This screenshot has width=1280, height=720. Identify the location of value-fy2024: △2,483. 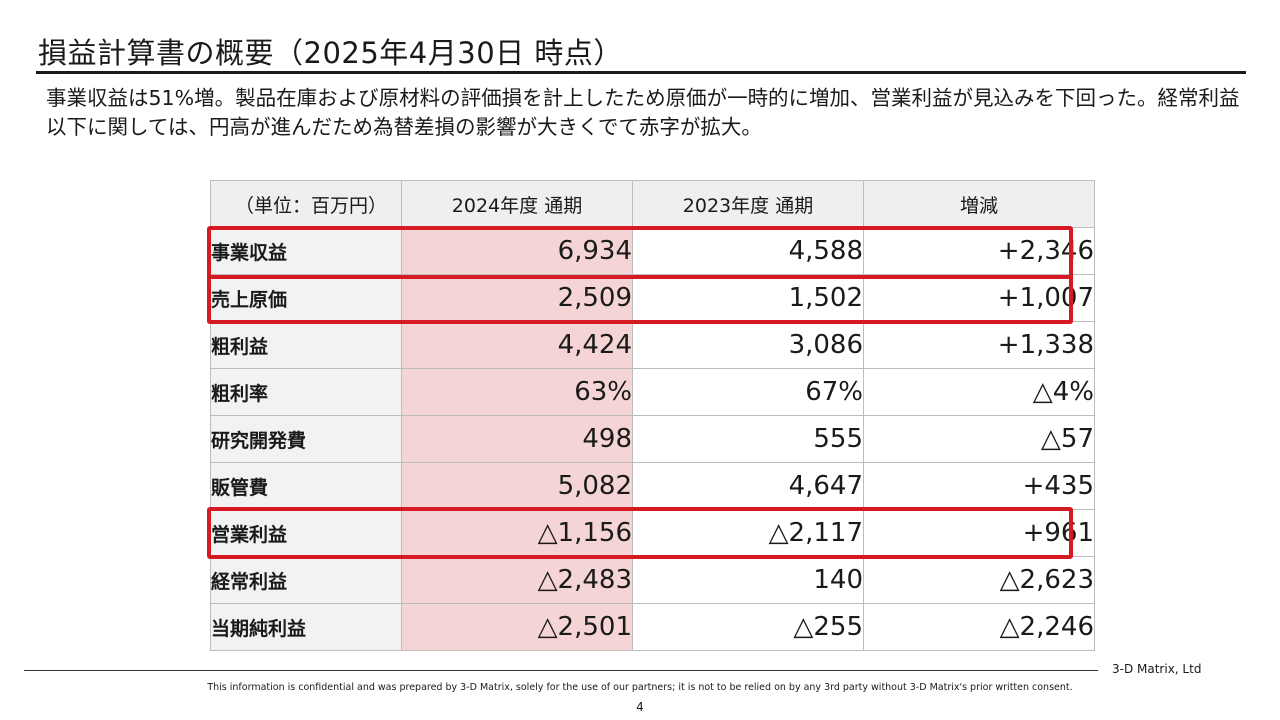
(517, 580).